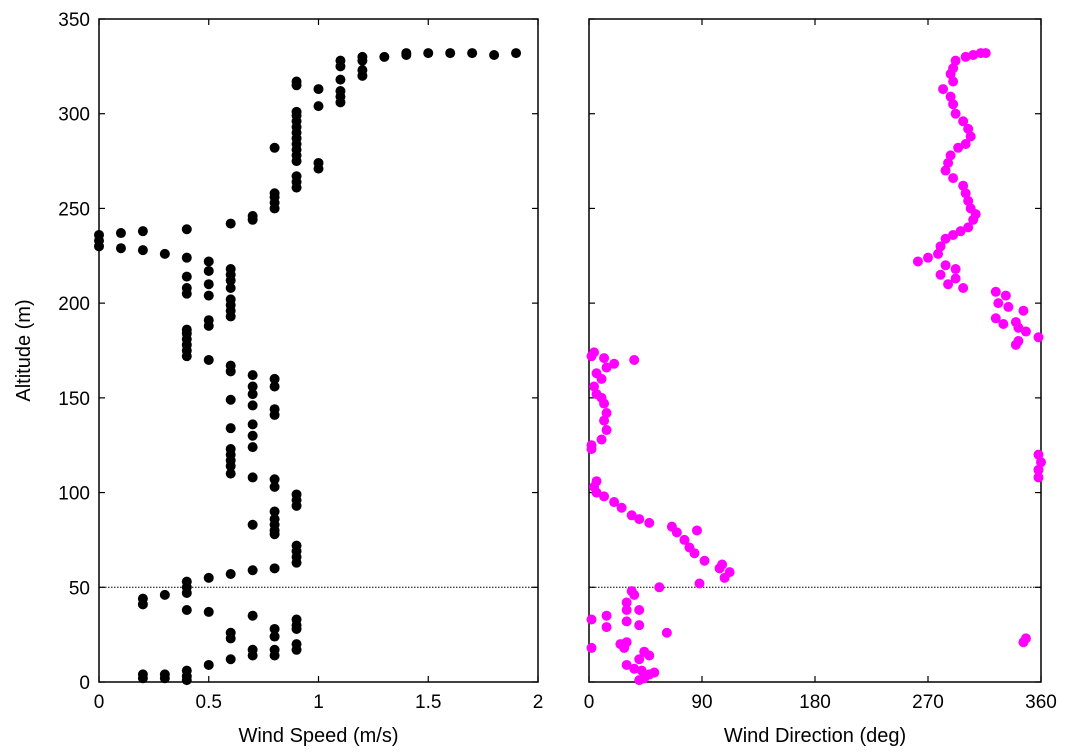  What do you see at coordinates (74, 115) in the screenshot?
I see `y-tick-label: 300` at bounding box center [74, 115].